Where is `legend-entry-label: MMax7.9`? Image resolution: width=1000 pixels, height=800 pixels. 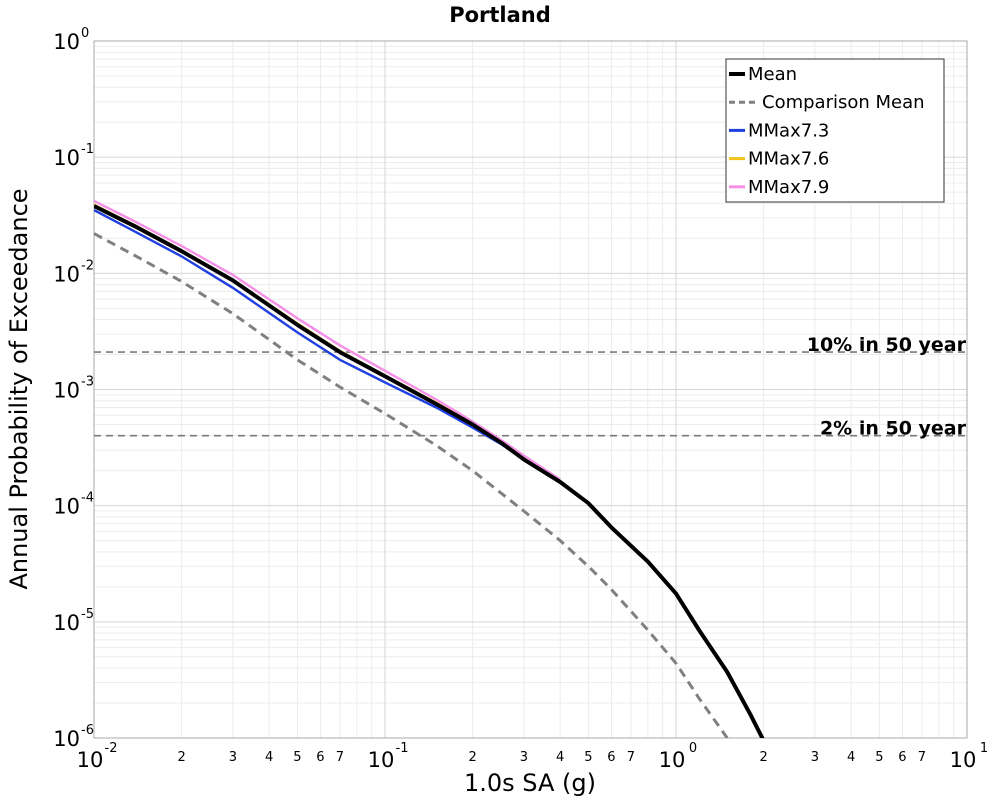 legend-entry-label: MMax7.9 is located at coordinates (788, 187).